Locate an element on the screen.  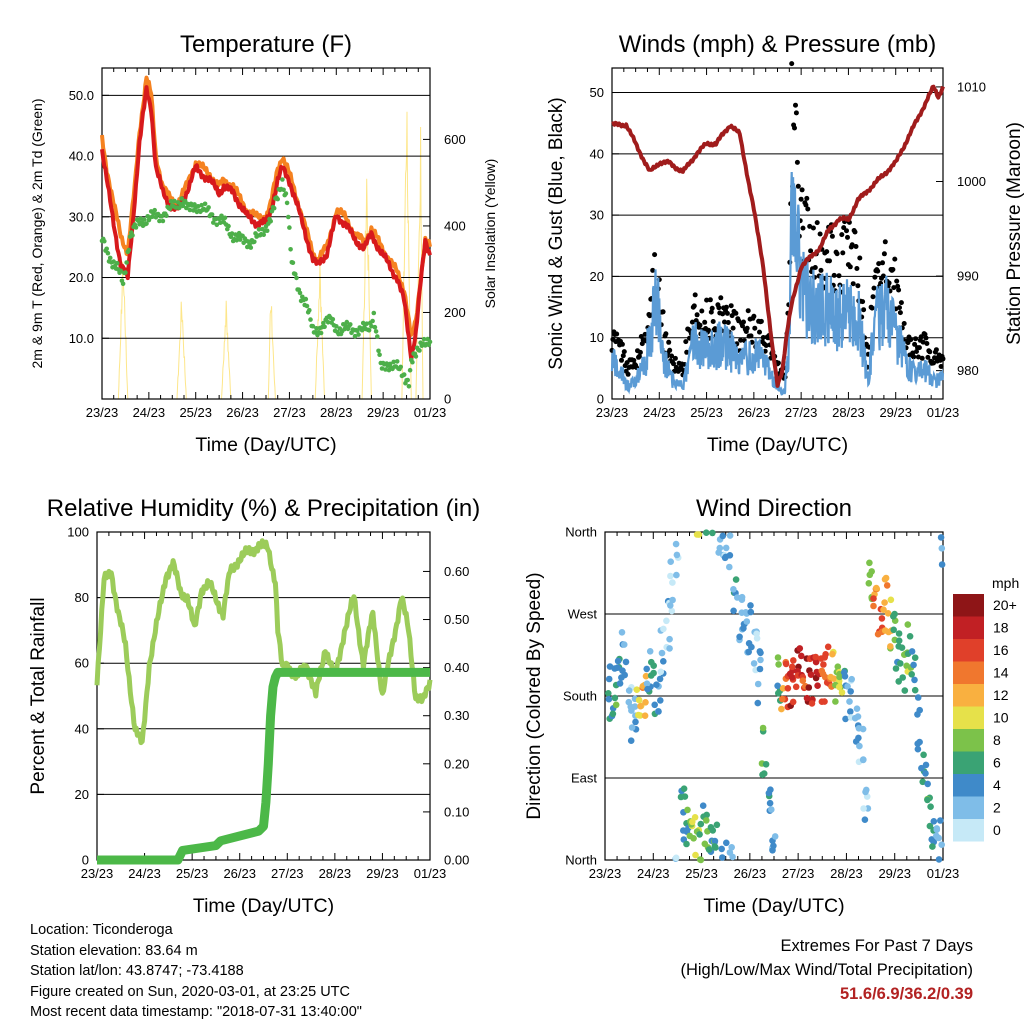
y-tick-label: North is located at coordinates (581, 860).